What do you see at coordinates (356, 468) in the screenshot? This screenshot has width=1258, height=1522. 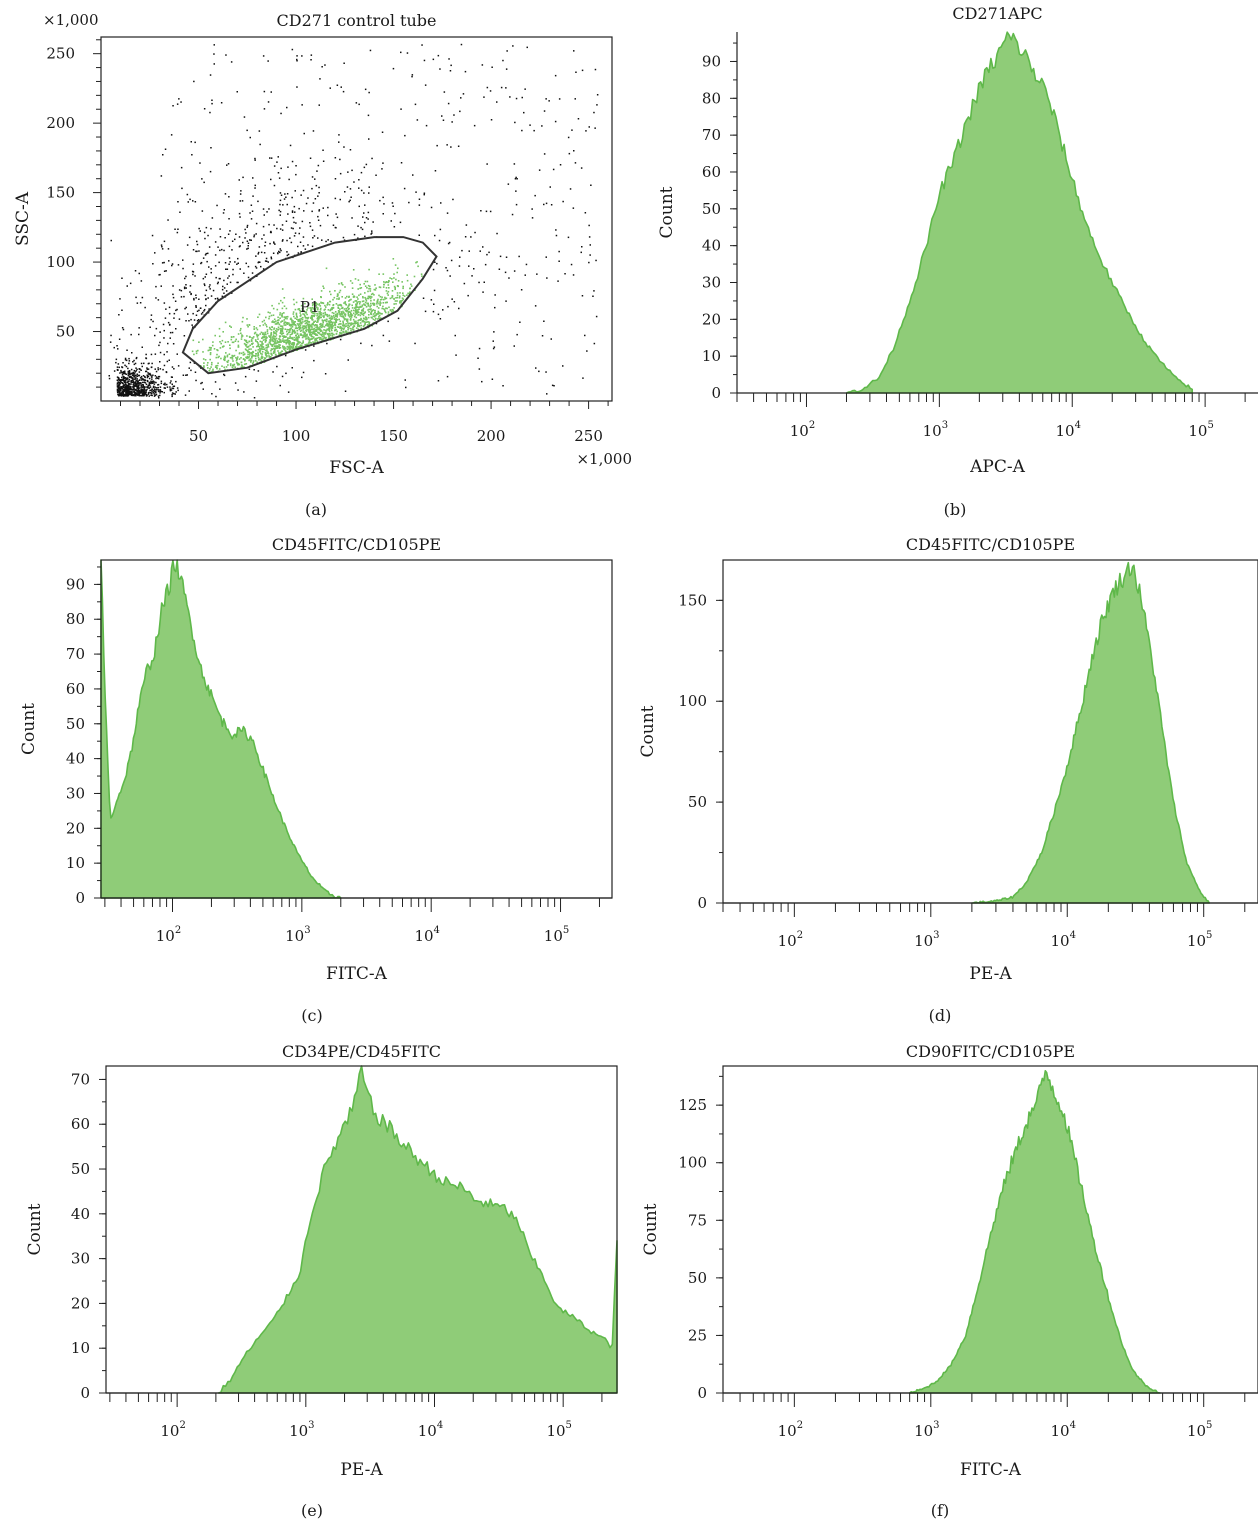 I see `x-axis-label: FSC-A` at bounding box center [356, 468].